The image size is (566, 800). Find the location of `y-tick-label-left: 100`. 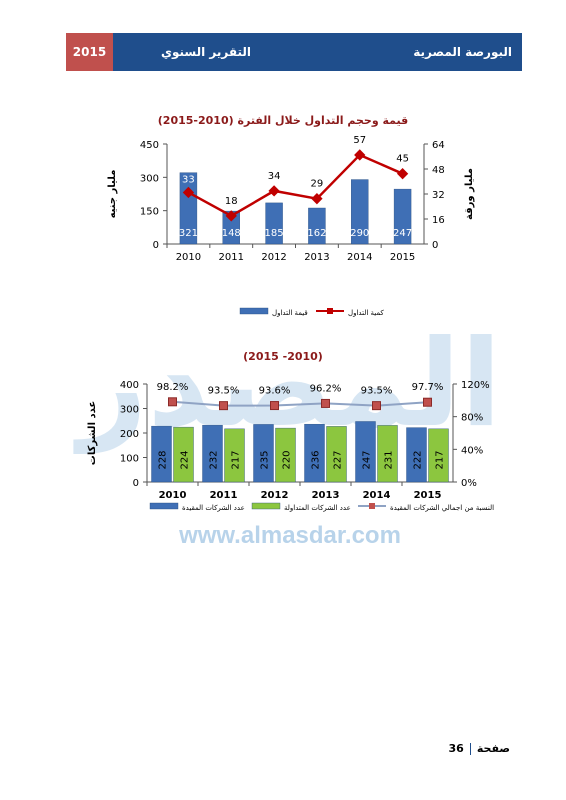

y-tick-label-left: 100 is located at coordinates (129, 459).